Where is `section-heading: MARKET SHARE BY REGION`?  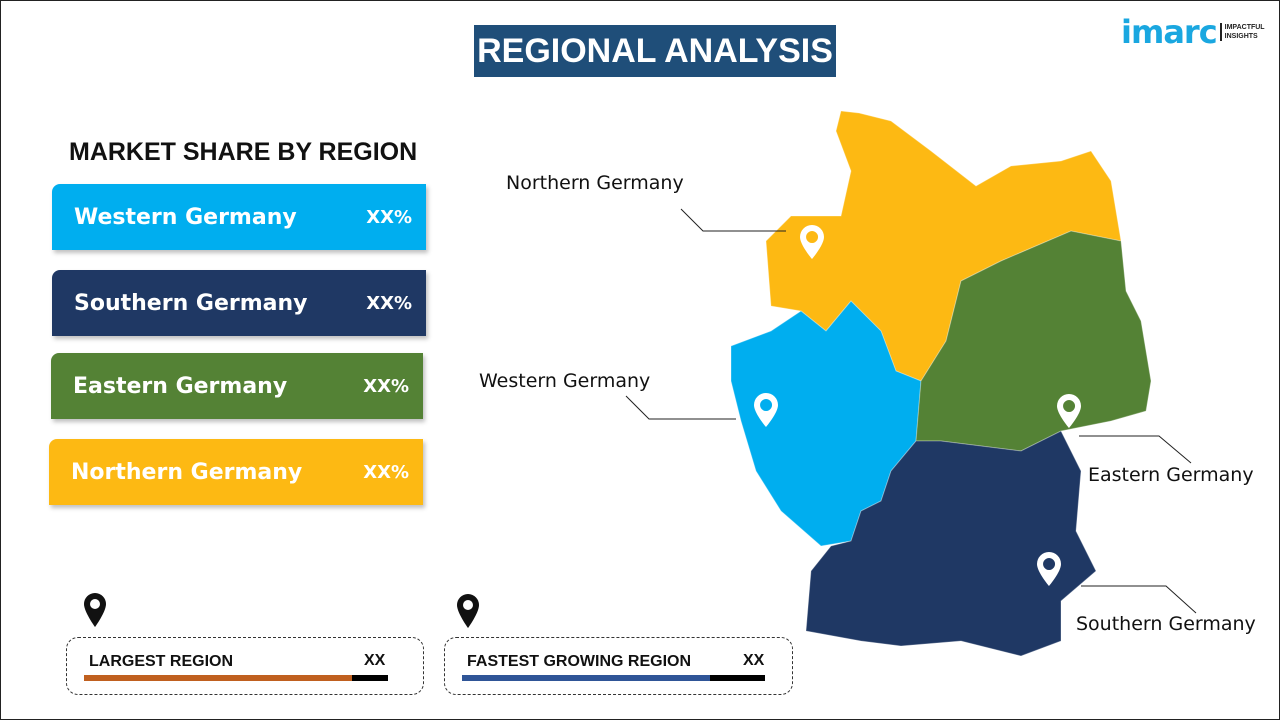 section-heading: MARKET SHARE BY REGION is located at coordinates (243, 152).